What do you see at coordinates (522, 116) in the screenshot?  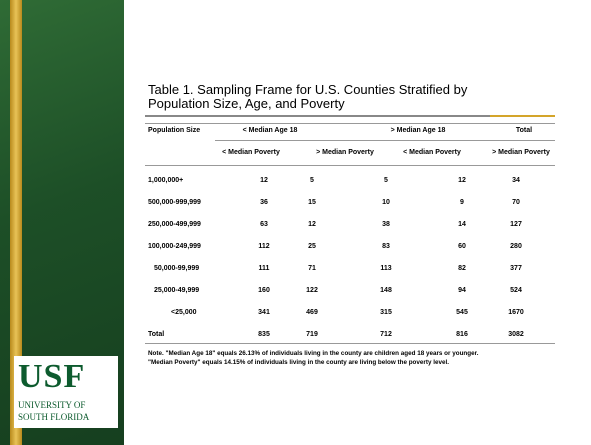 I see `title-rule-gold` at bounding box center [522, 116].